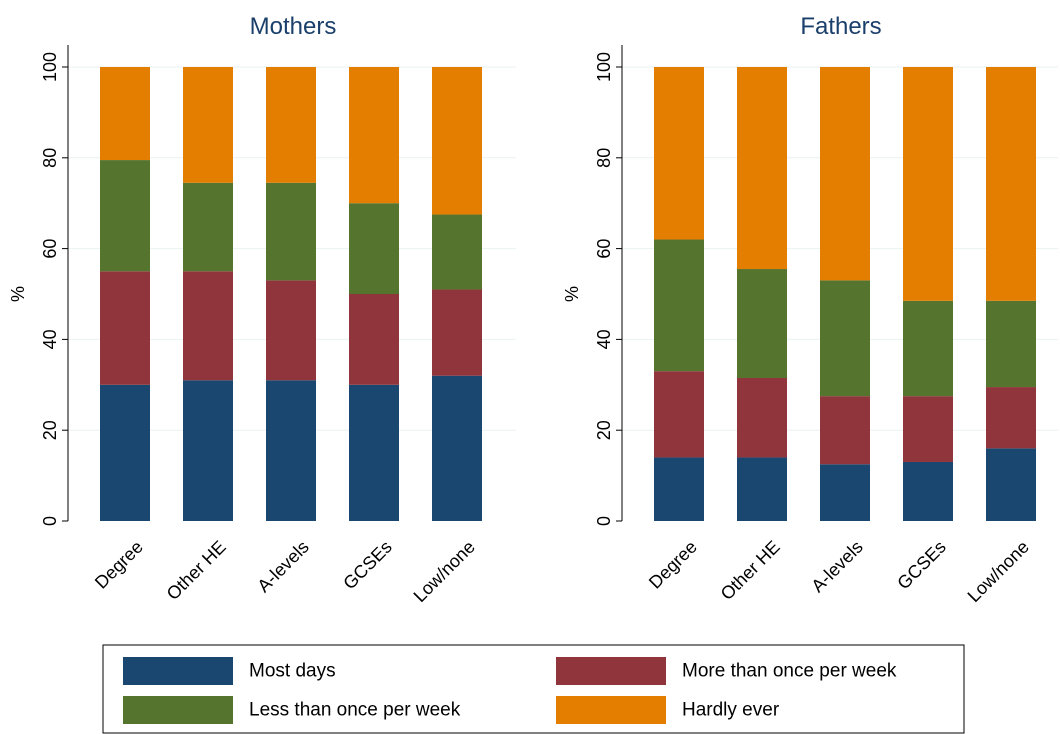 The image size is (1060, 734). What do you see at coordinates (731, 710) in the screenshot?
I see `legend-label: Hardly ever` at bounding box center [731, 710].